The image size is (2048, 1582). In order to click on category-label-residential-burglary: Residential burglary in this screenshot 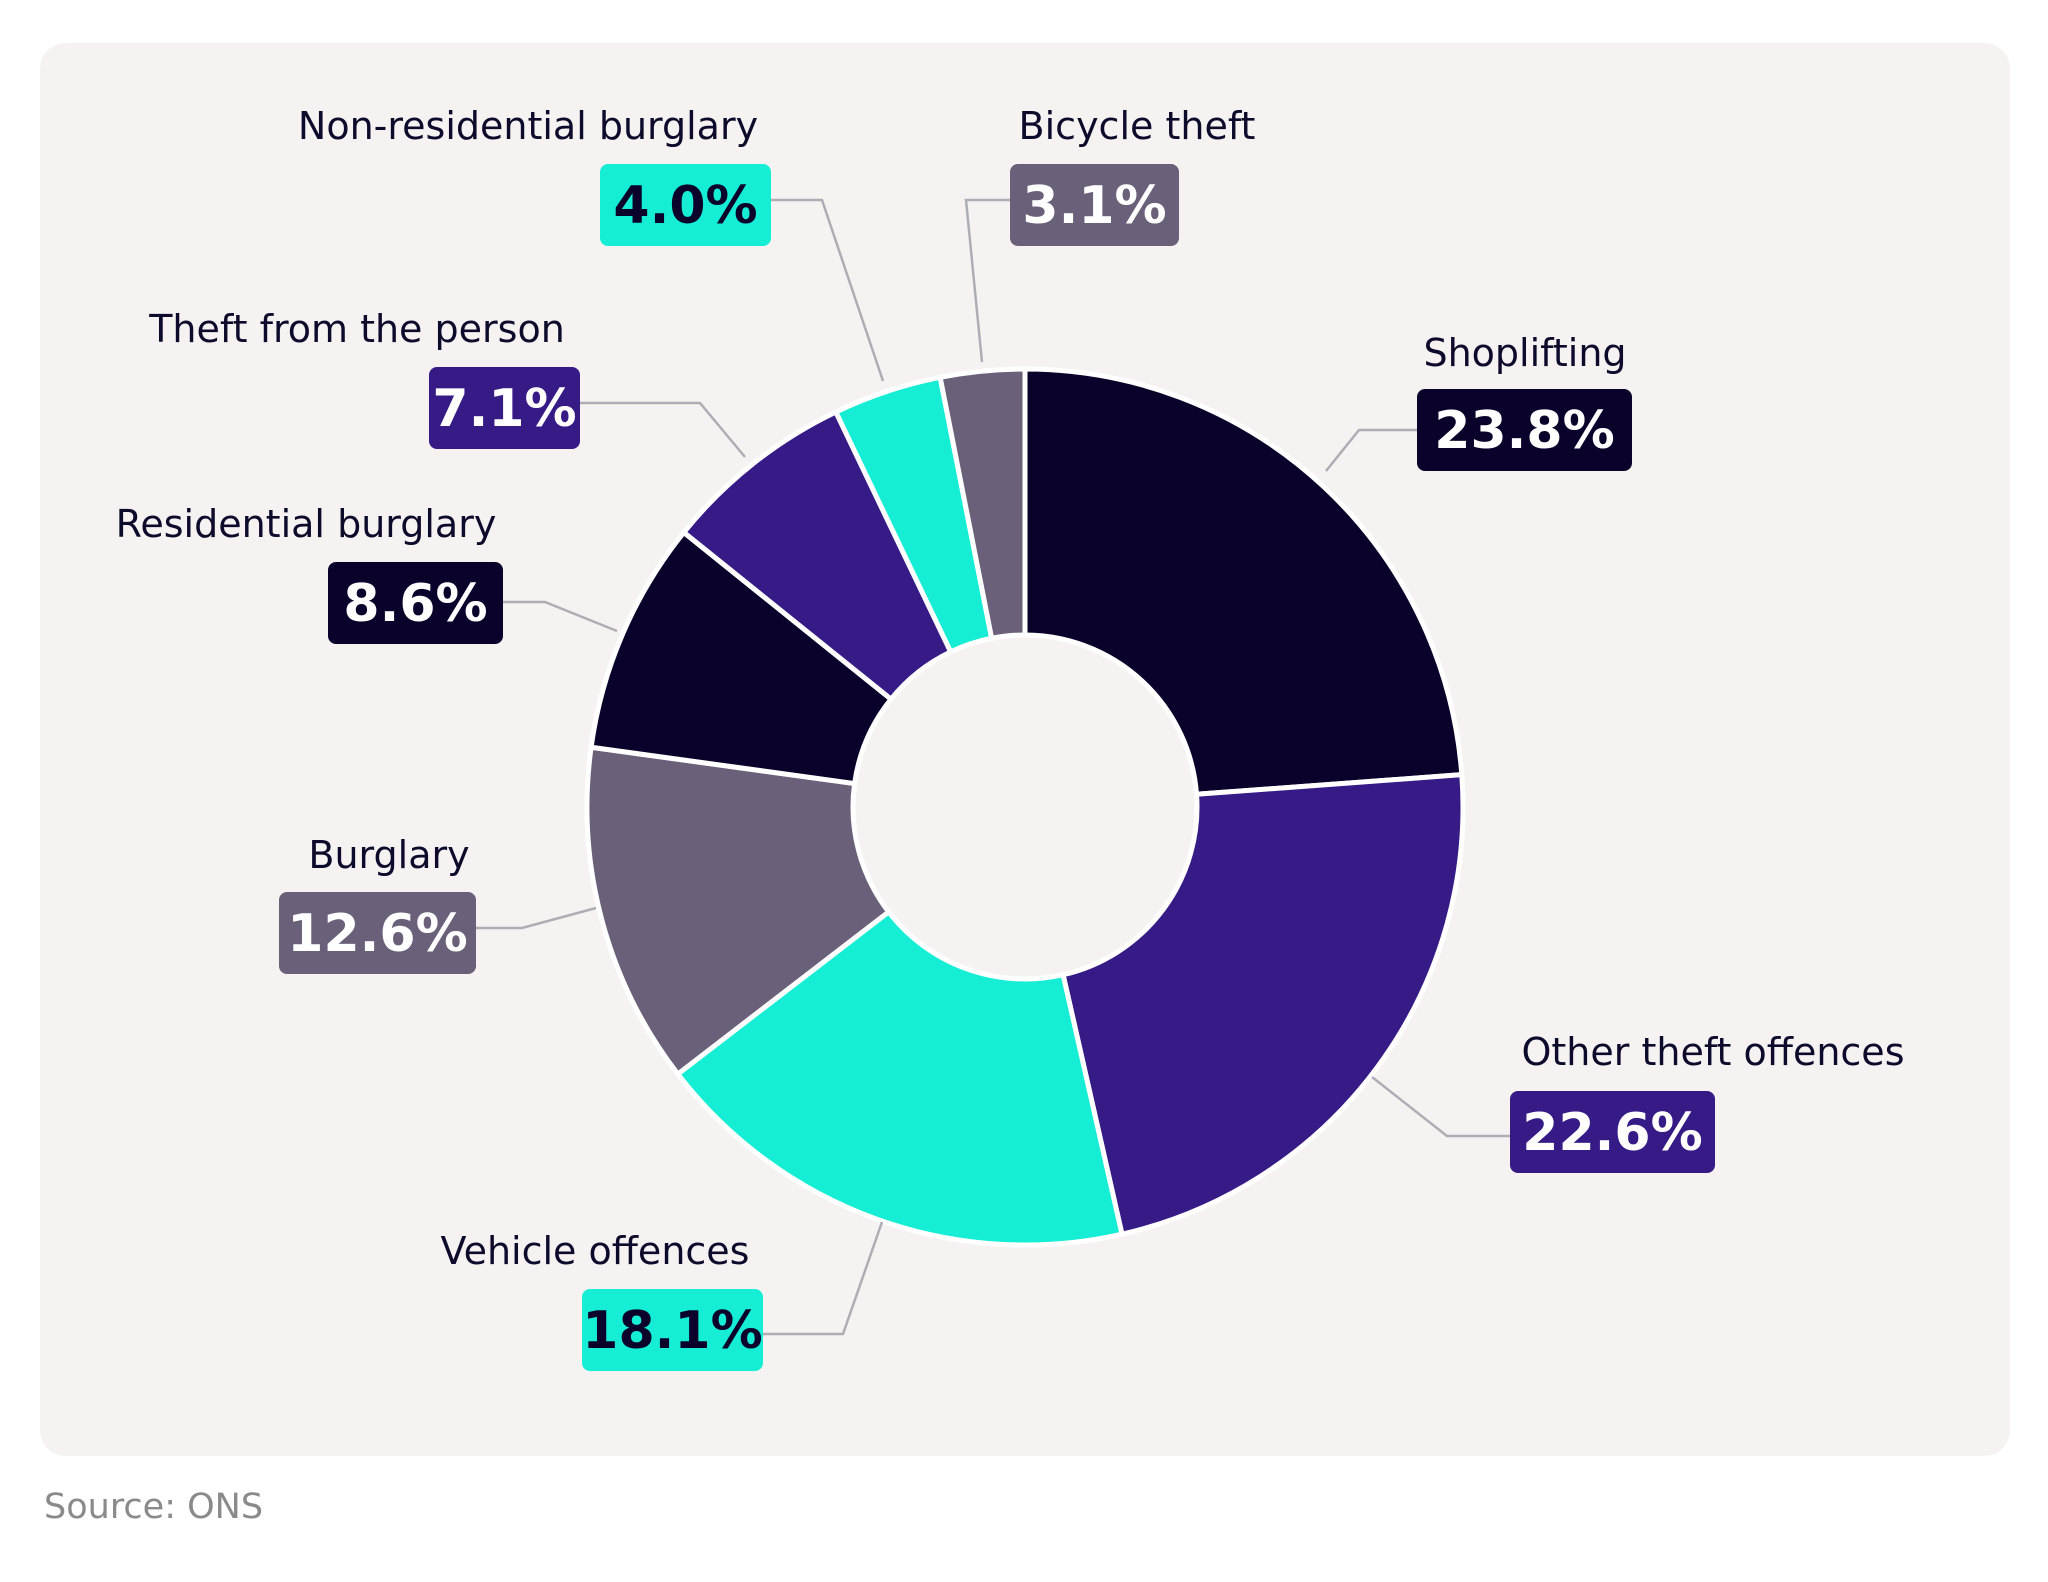, I will do `click(306, 524)`.